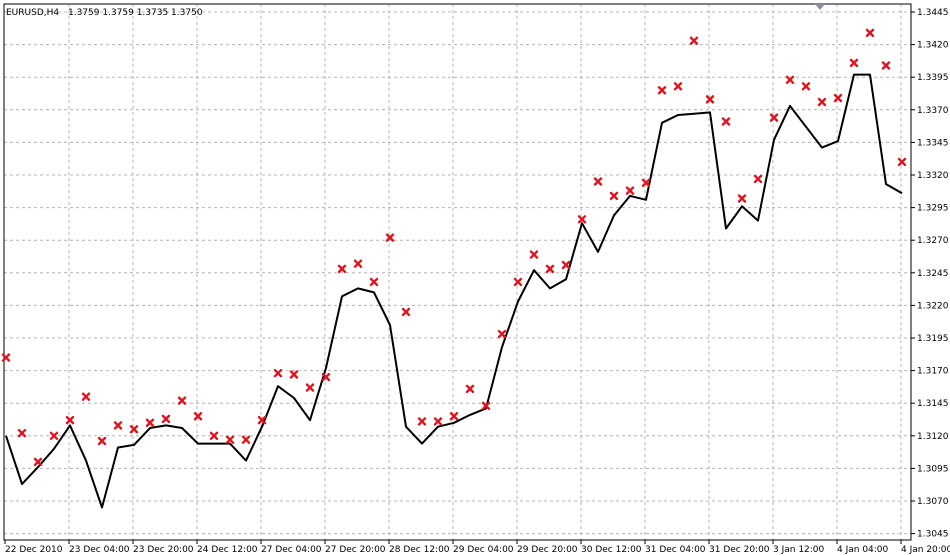 The height and width of the screenshot is (556, 950). Describe the element at coordinates (933, 502) in the screenshot. I see `y-tick-label: 1.3070` at that location.